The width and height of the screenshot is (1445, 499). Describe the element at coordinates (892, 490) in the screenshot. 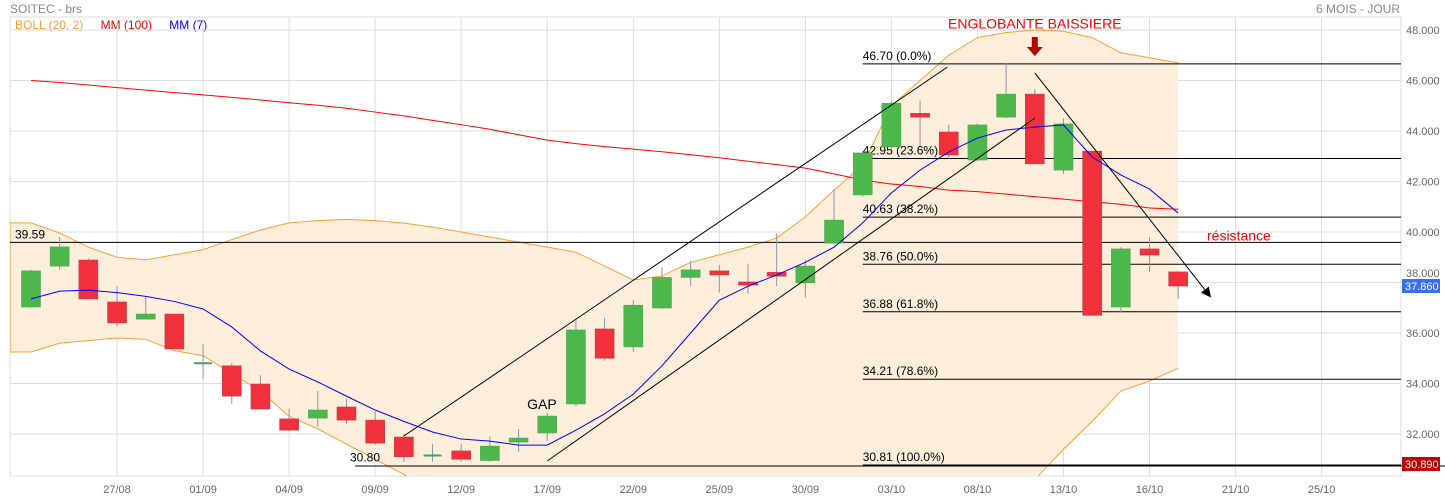

I see `x-tick-label: 03/10` at that location.